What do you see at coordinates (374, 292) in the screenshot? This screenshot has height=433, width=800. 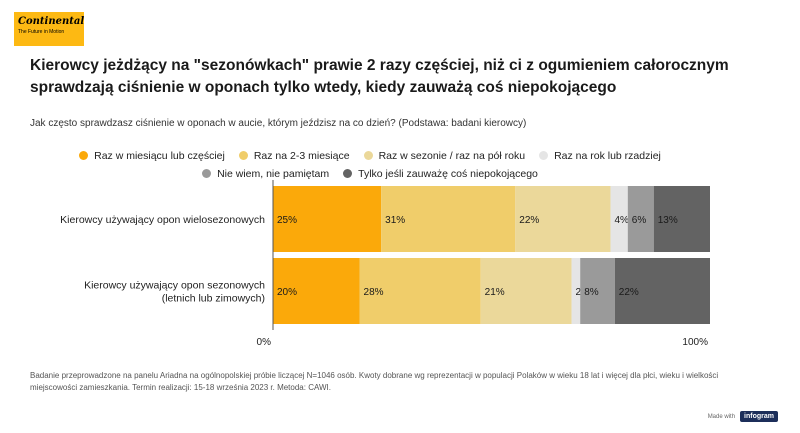 I see `data-label: 28%` at bounding box center [374, 292].